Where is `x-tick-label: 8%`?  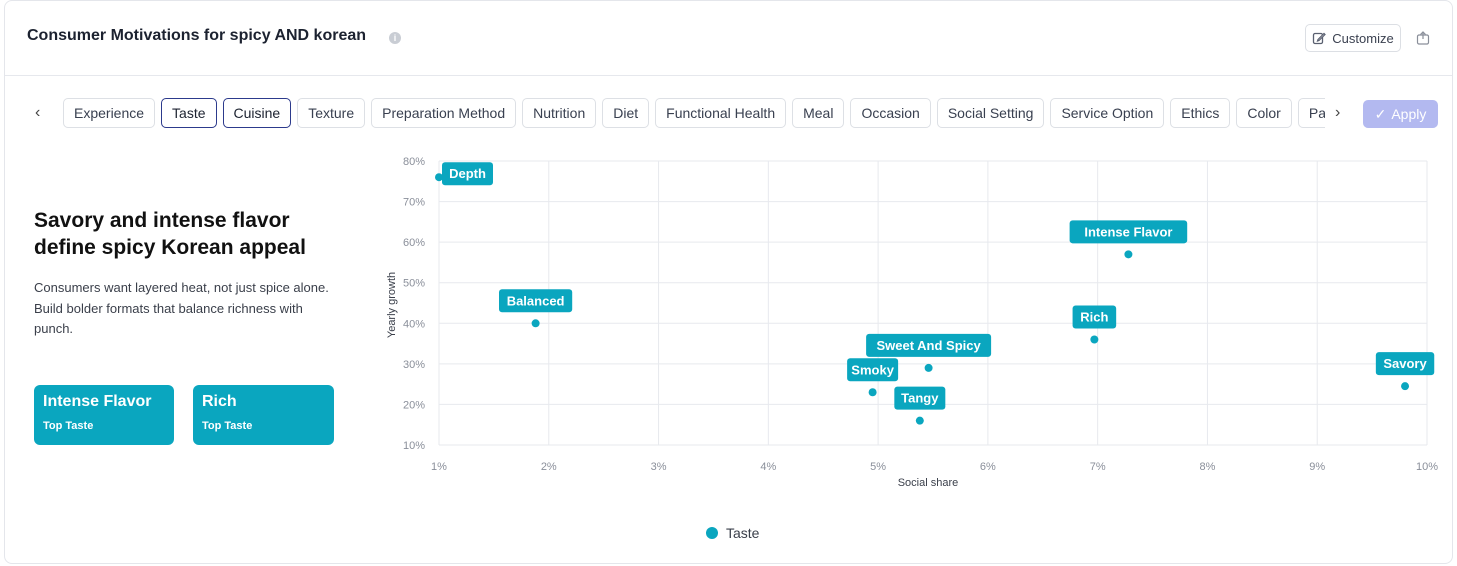
x-tick-label: 8% is located at coordinates (1207, 467).